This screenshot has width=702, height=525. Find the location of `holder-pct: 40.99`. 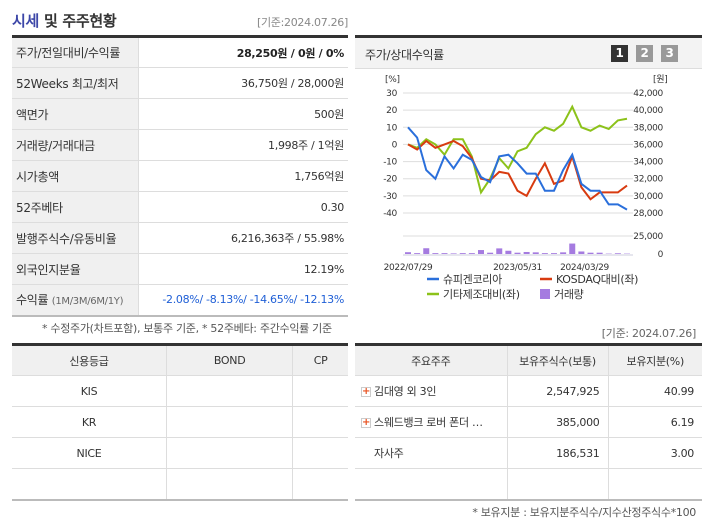

holder-pct: 40.99 is located at coordinates (655, 391).